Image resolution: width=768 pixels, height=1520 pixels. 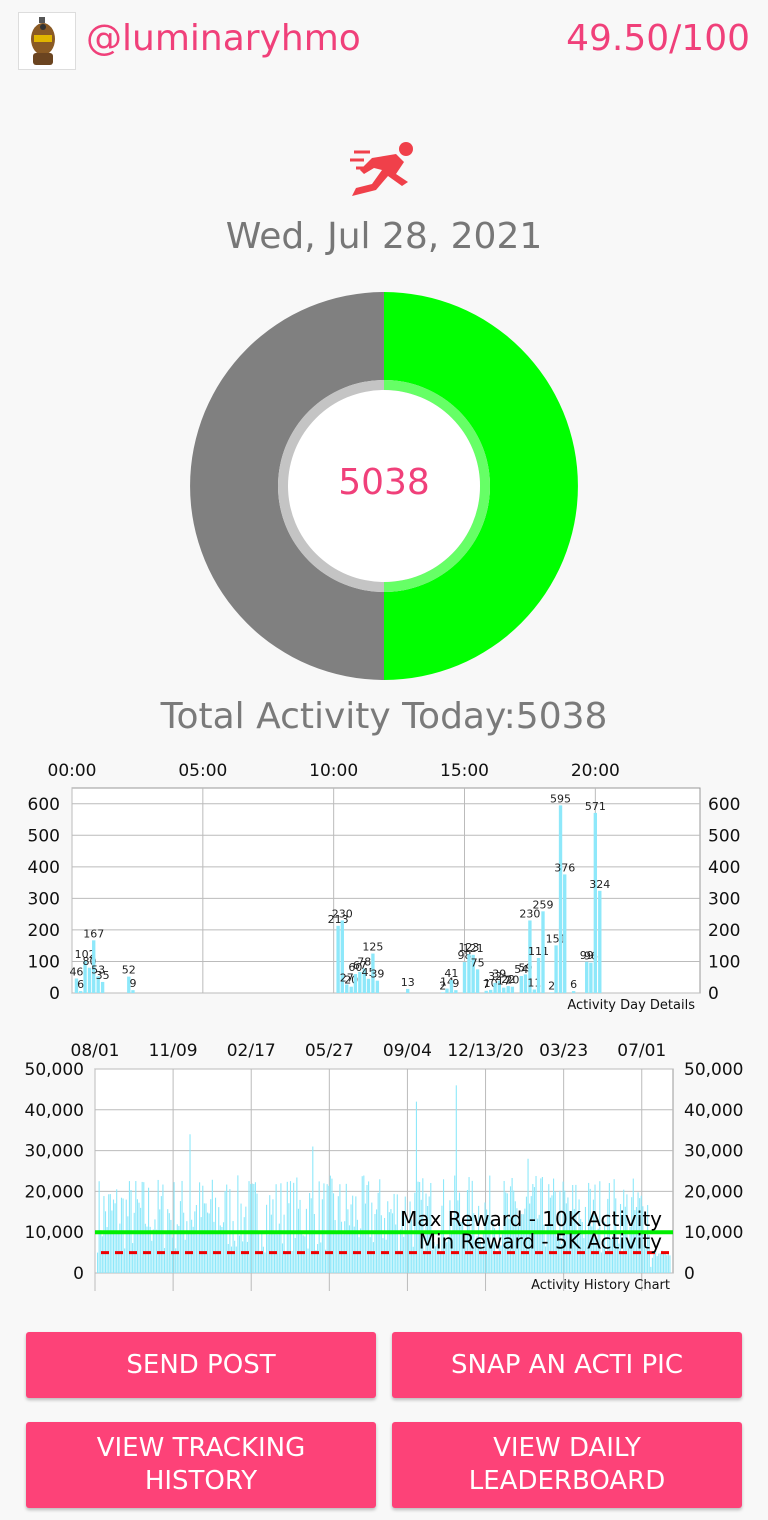 I want to click on send-post-button: SEND POST, so click(x=201, y=1365).